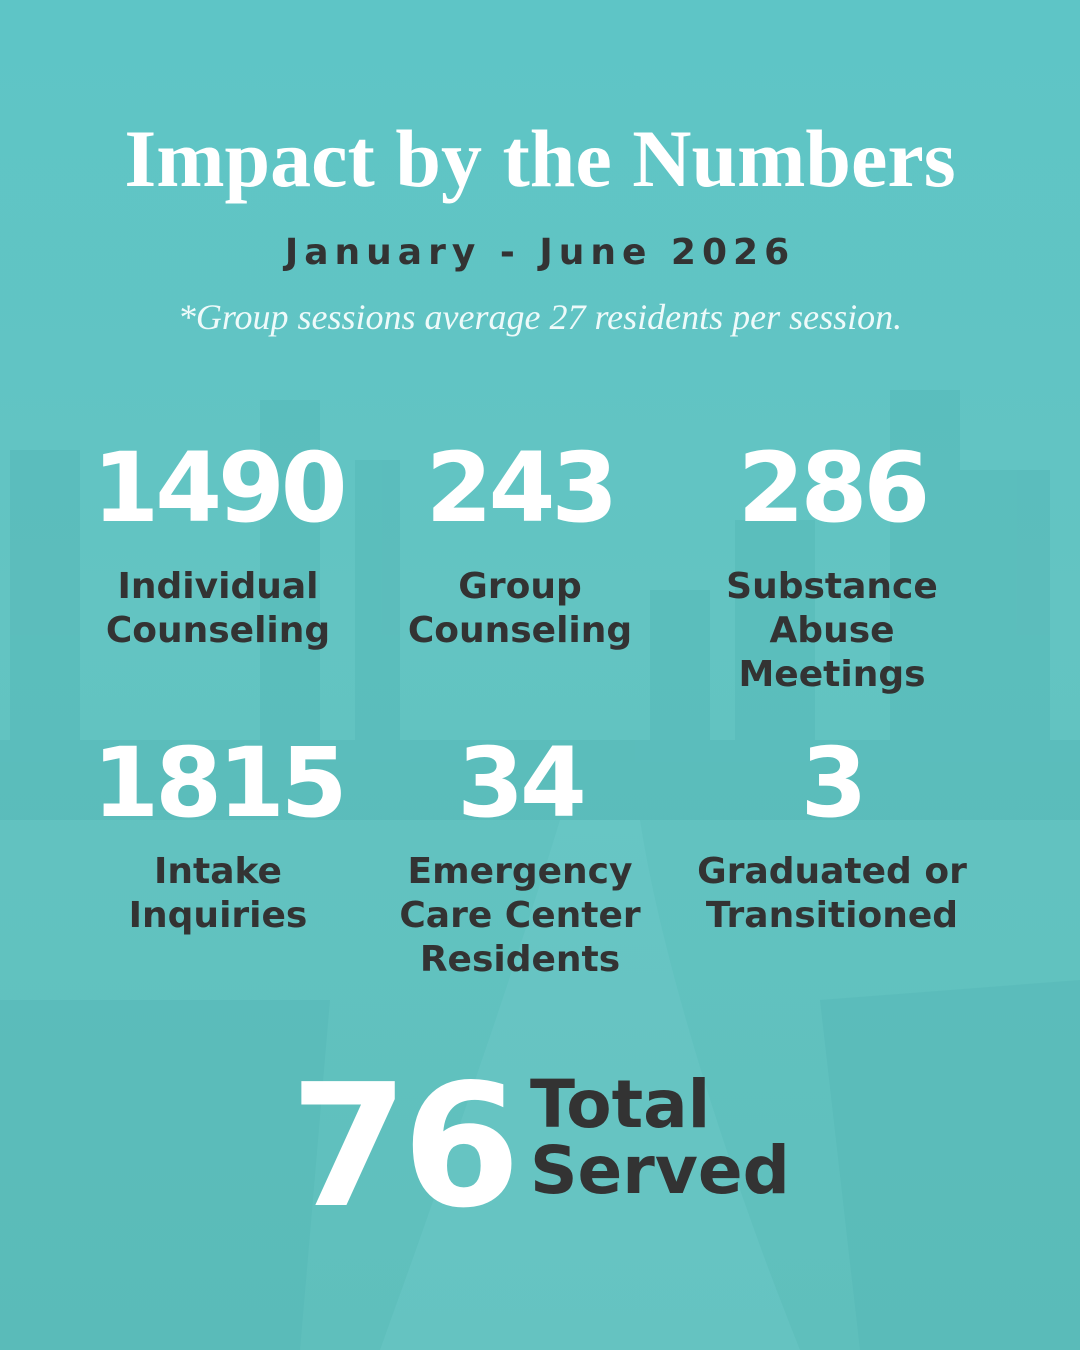 The image size is (1080, 1350). Describe the element at coordinates (832, 915) in the screenshot. I see `stat-label-line: Transitioned` at that location.